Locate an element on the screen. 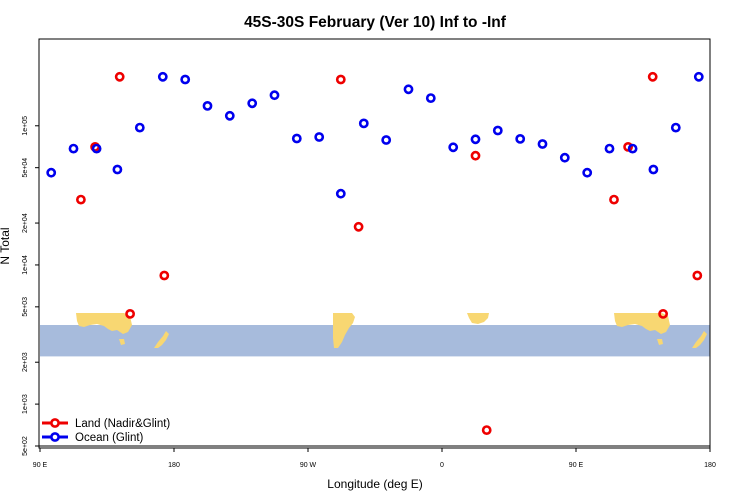 The image size is (750, 500). x-axis: 90 E 180 90 W 0 90 E 180 is located at coordinates (374, 458).